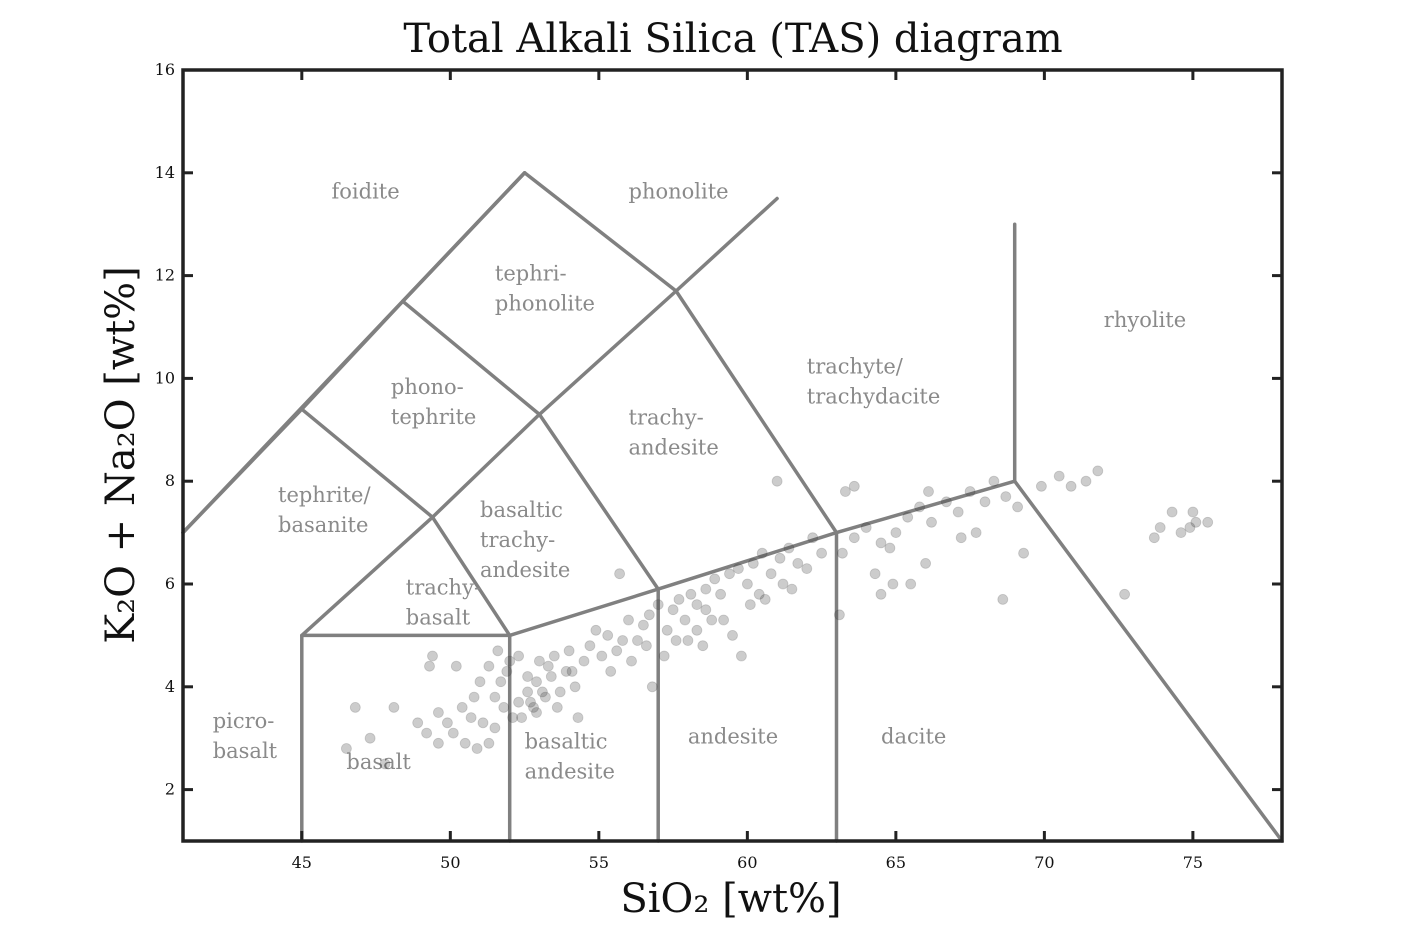 Image resolution: width=1417 pixels, height=945 pixels. Describe the element at coordinates (170, 789) in the screenshot. I see `y-tick-label: 2` at that location.